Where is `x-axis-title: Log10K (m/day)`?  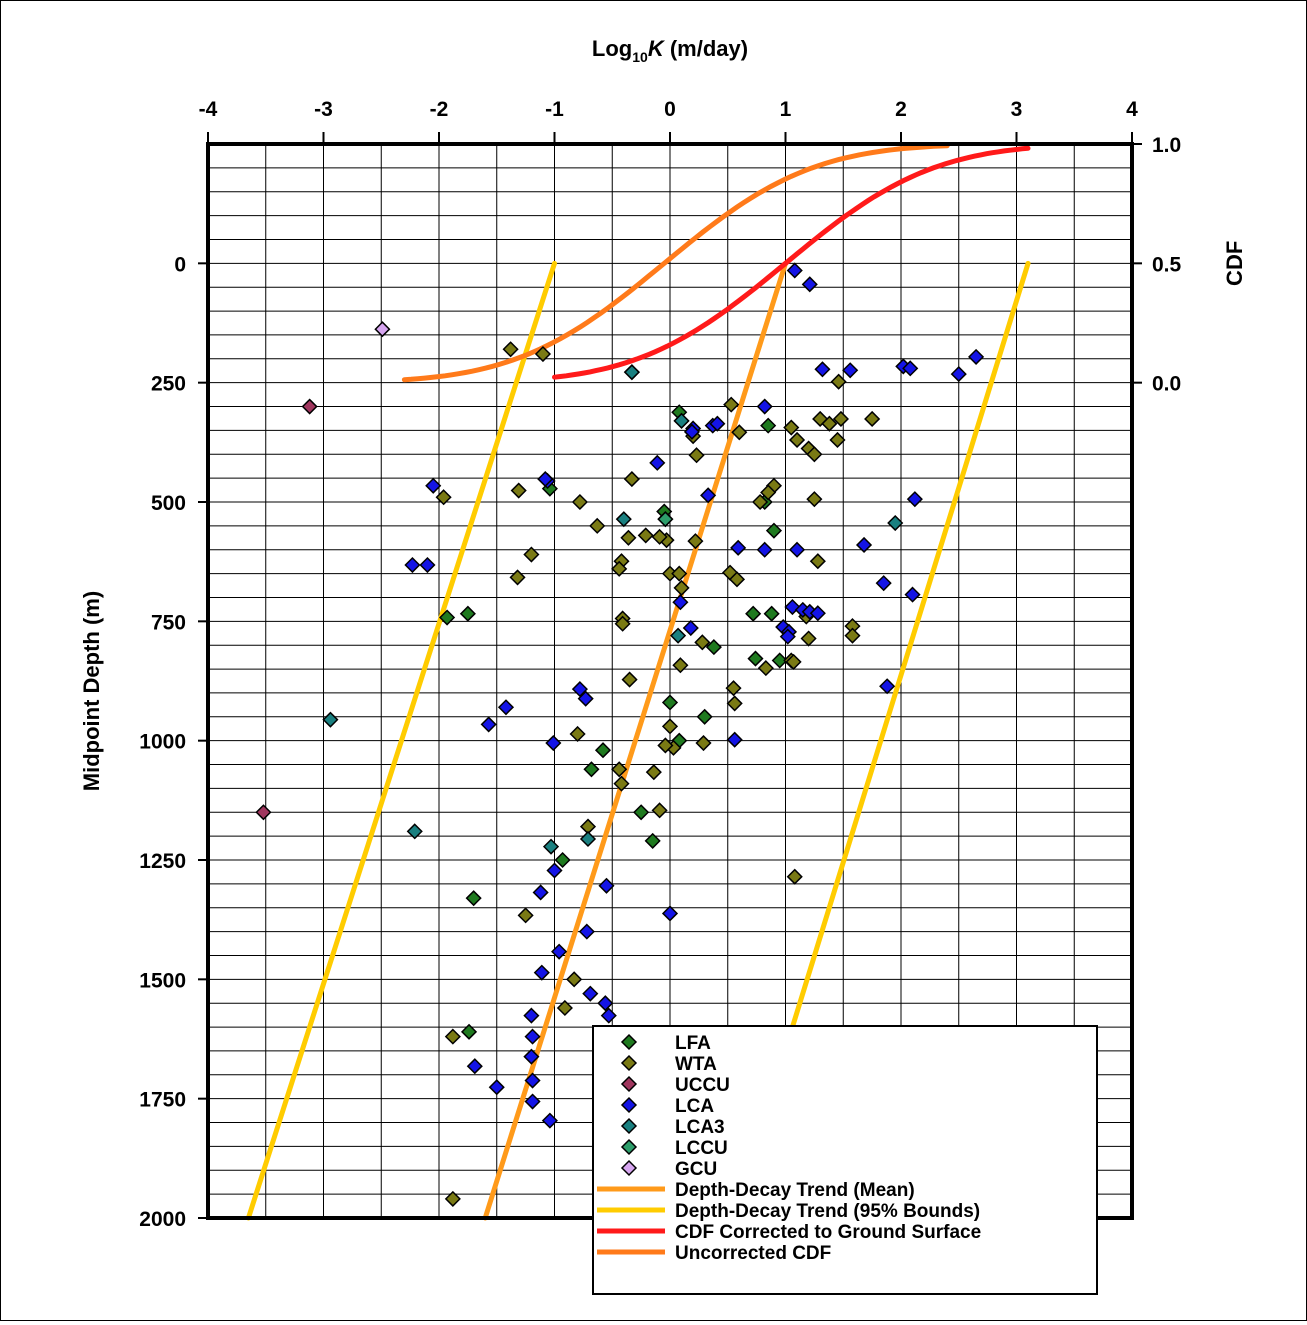 x-axis-title: Log10K (m/day) is located at coordinates (670, 50).